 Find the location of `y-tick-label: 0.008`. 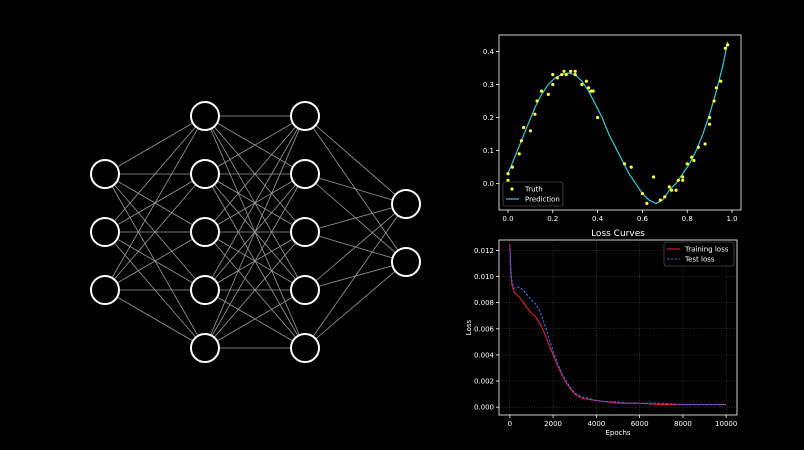

y-tick-label: 0.008 is located at coordinates (484, 303).